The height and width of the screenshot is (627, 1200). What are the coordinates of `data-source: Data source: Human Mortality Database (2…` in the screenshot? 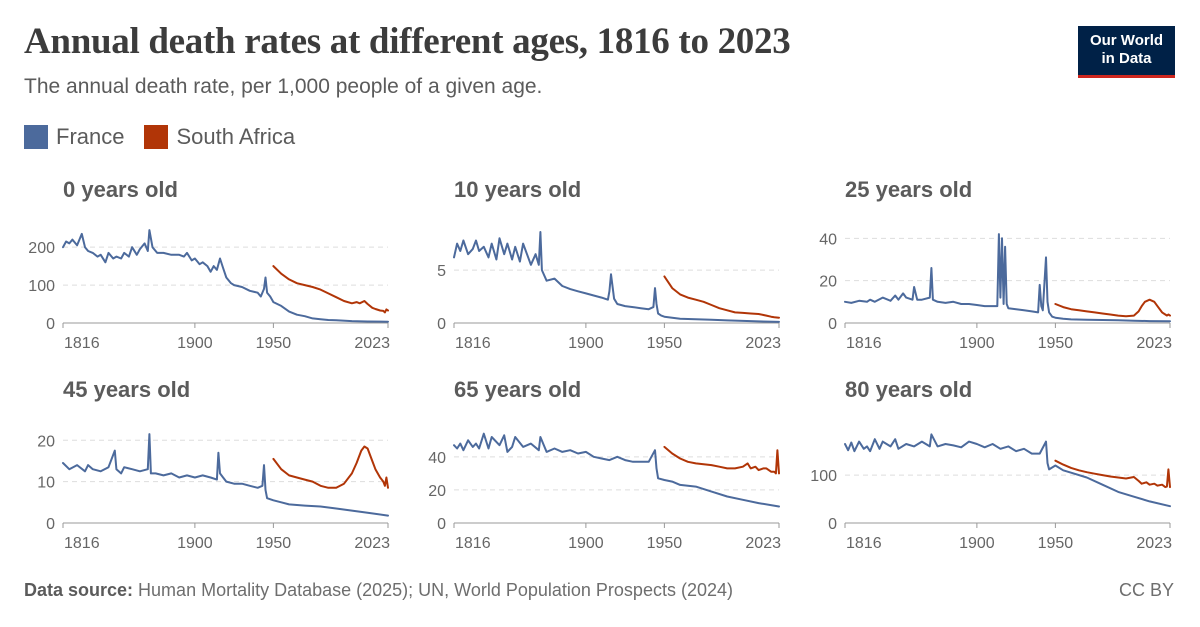 It's located at (378, 590).